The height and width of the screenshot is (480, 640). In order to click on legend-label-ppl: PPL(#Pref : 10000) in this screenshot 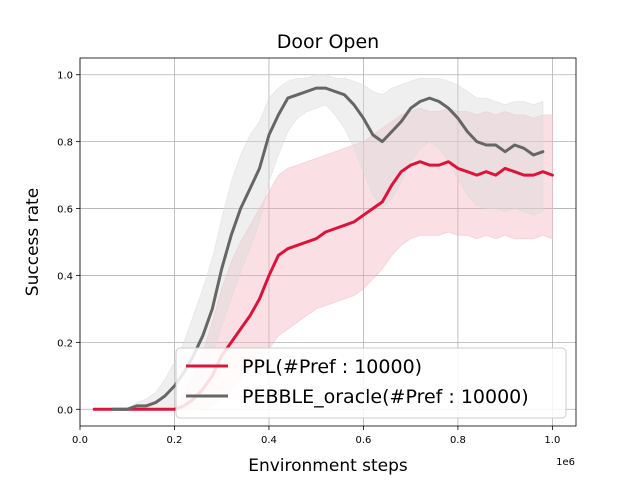, I will do `click(332, 367)`.